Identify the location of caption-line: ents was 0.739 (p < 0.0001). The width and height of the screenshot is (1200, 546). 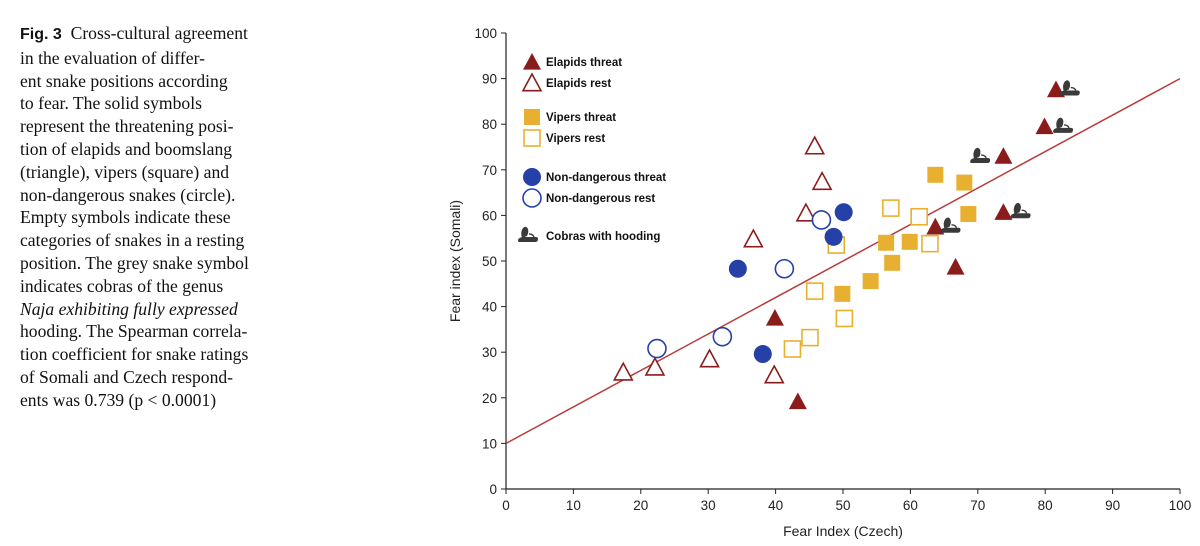
(118, 399).